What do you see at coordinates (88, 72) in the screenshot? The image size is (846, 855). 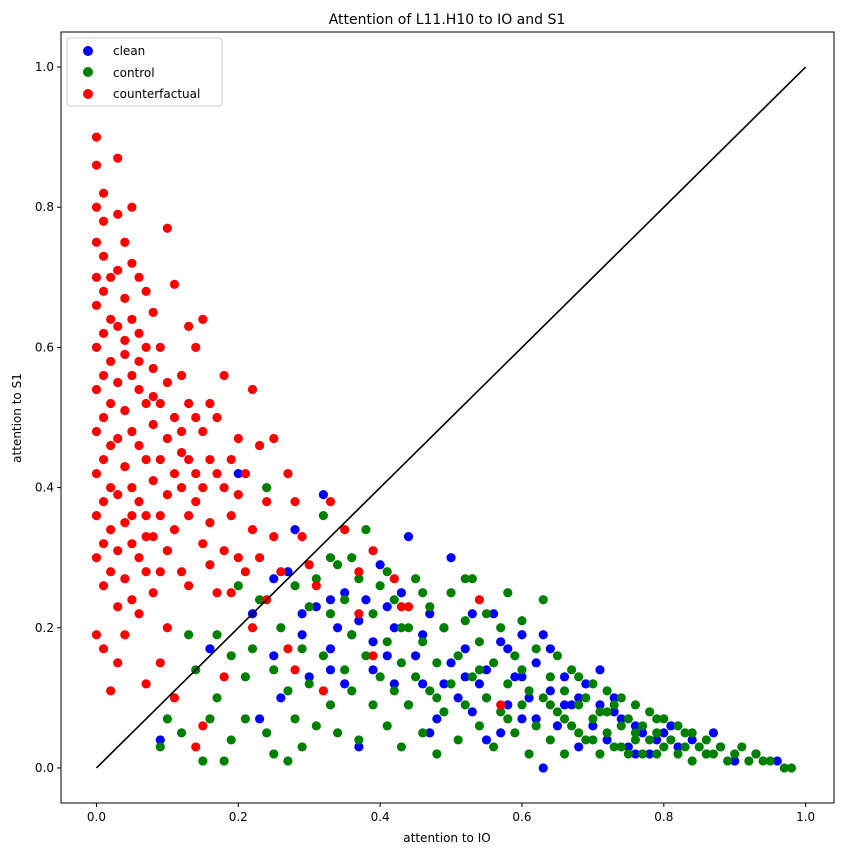 I see `legend-marker-control` at bounding box center [88, 72].